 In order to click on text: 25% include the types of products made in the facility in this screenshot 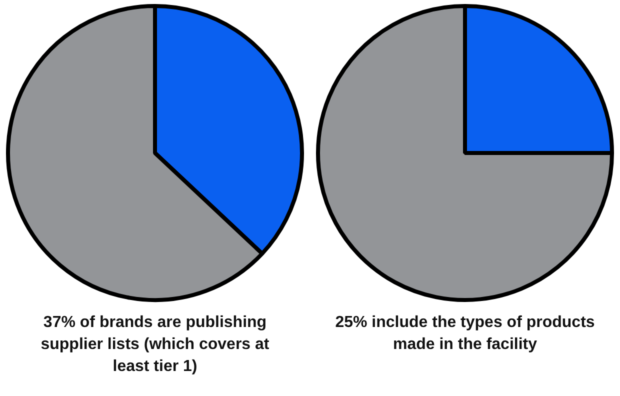, I will do `click(465, 334)`.